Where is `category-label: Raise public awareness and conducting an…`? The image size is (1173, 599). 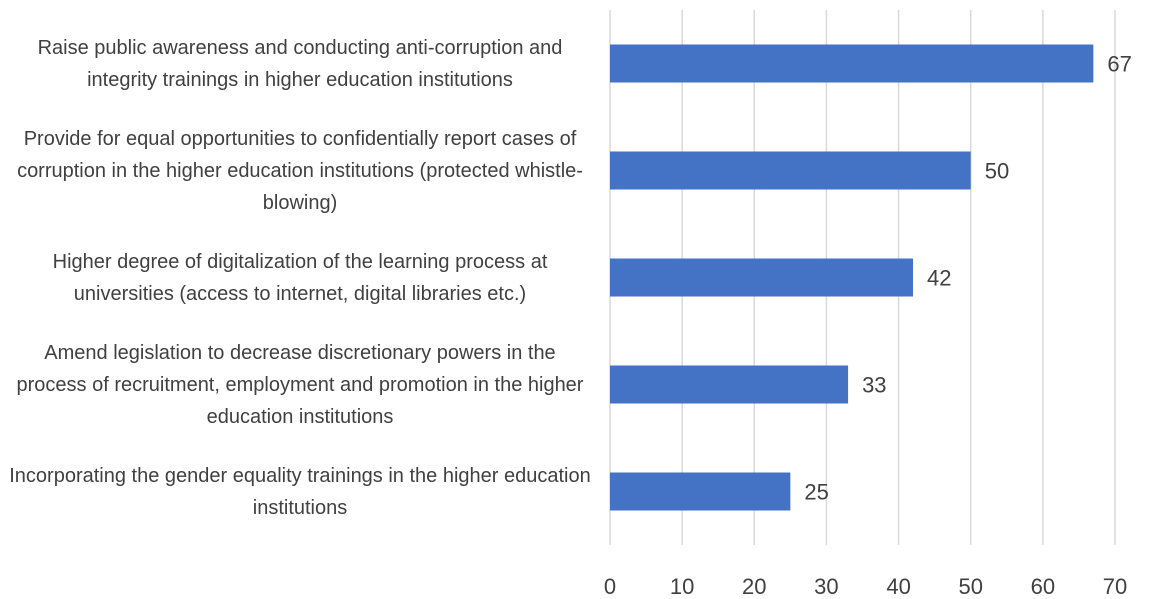
category-label: Raise public awareness and conducting an… is located at coordinates (300, 63).